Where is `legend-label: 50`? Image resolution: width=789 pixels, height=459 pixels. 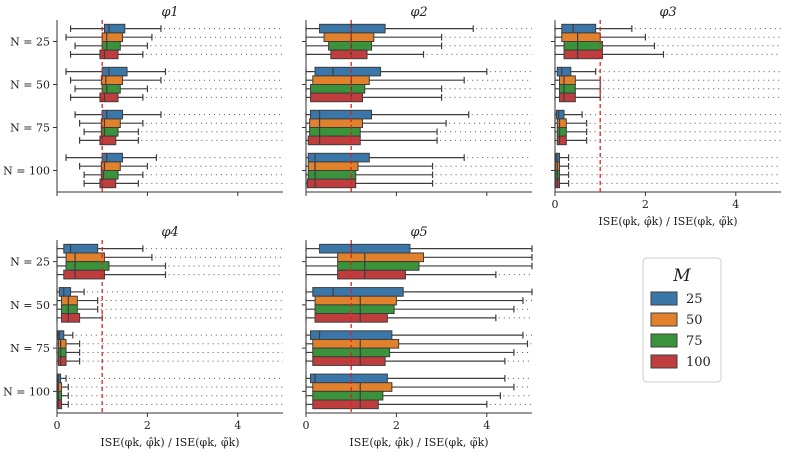 legend-label: 50 is located at coordinates (694, 320).